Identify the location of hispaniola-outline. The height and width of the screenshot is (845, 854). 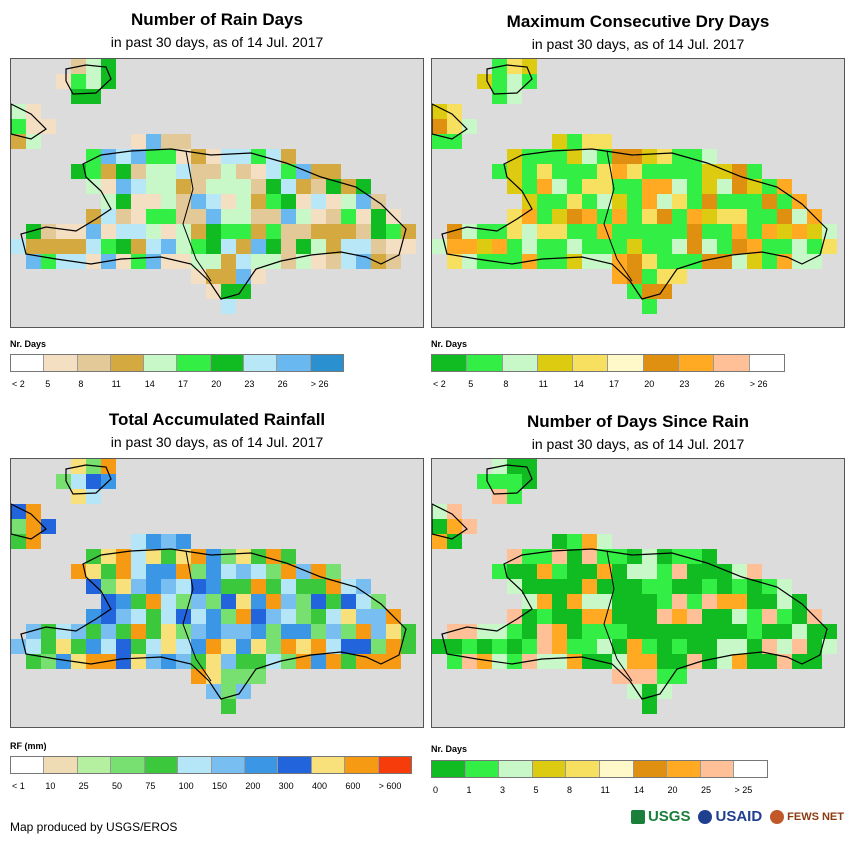
(634, 224).